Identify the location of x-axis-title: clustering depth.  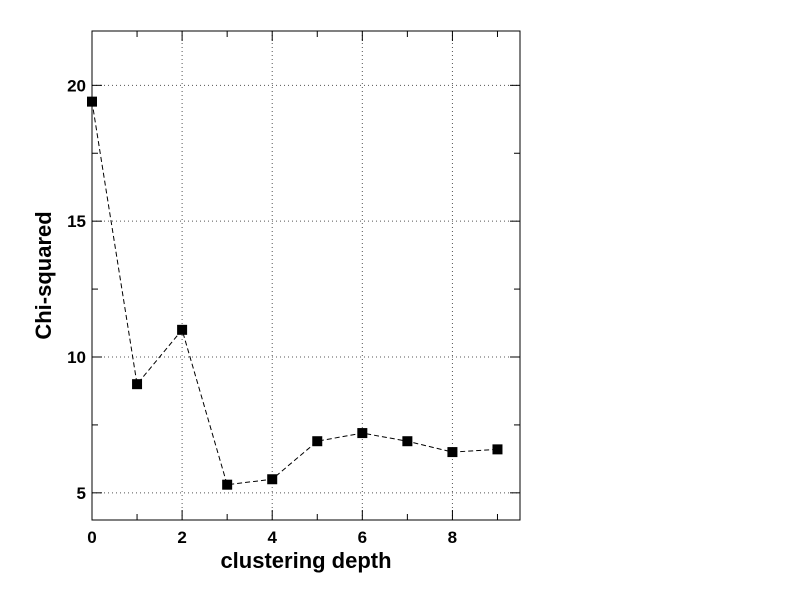
(305, 560).